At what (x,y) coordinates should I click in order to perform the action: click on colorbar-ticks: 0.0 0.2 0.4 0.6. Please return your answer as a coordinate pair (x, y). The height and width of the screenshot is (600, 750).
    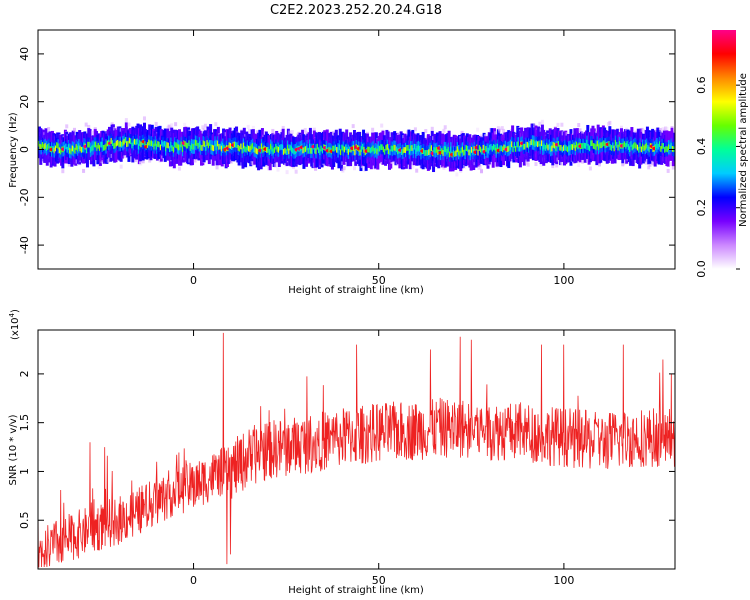
    Looking at the image, I should click on (717, 177).